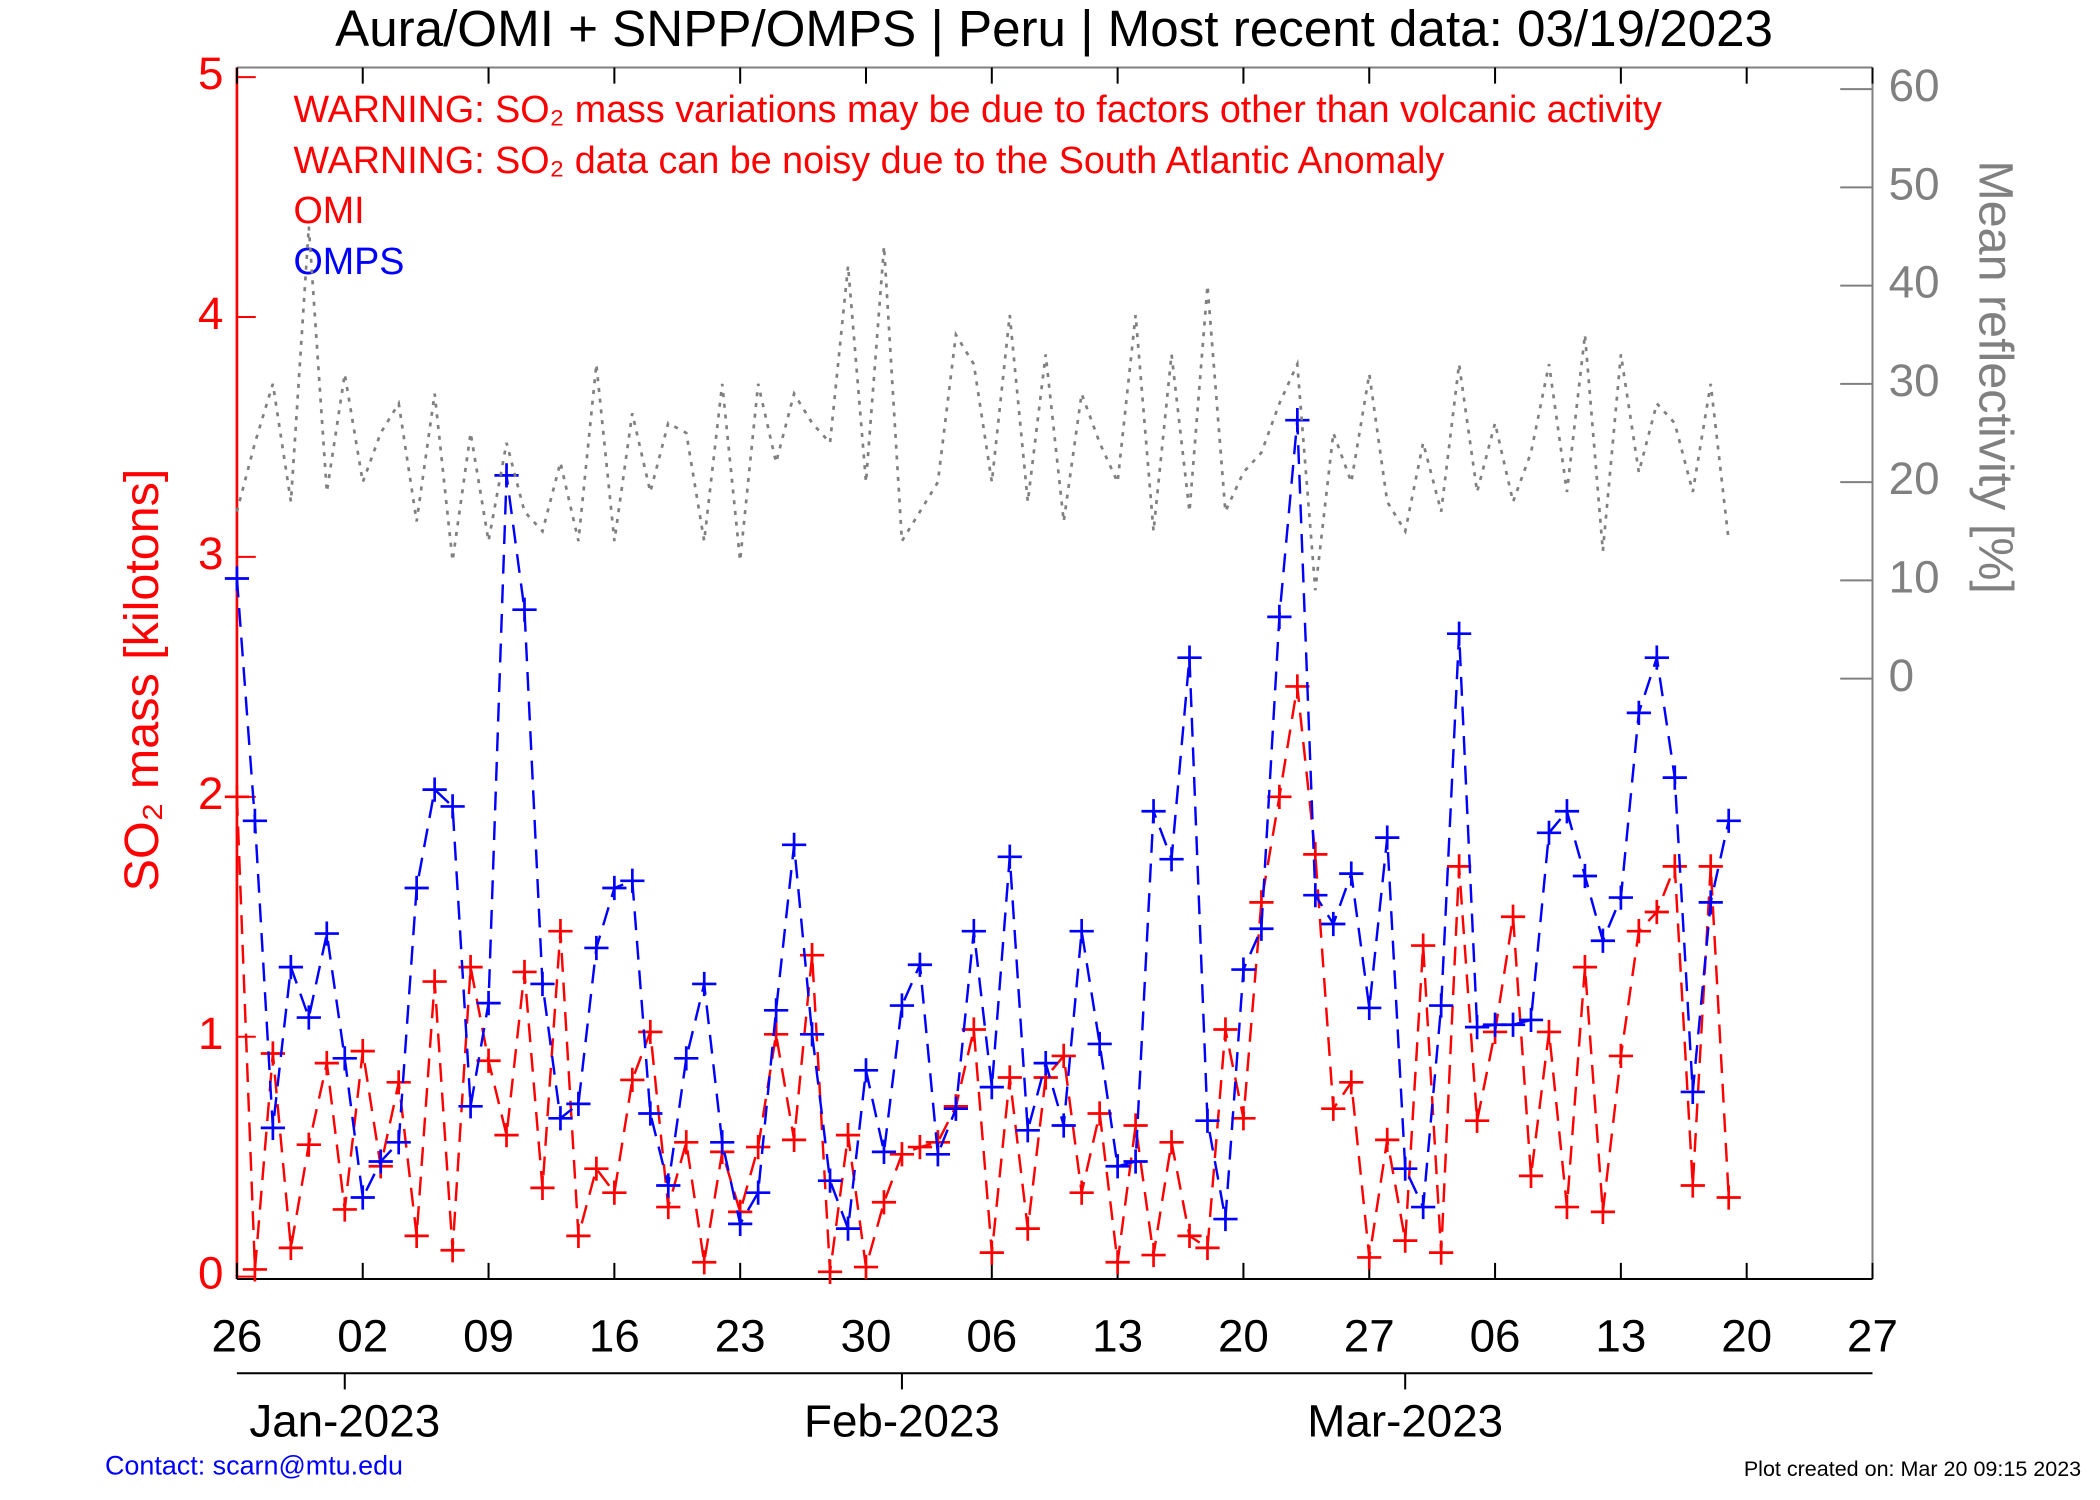 Image resolution: width=2100 pixels, height=1500 pixels. What do you see at coordinates (210, 73) in the screenshot?
I see `y-tick-label: 5` at bounding box center [210, 73].